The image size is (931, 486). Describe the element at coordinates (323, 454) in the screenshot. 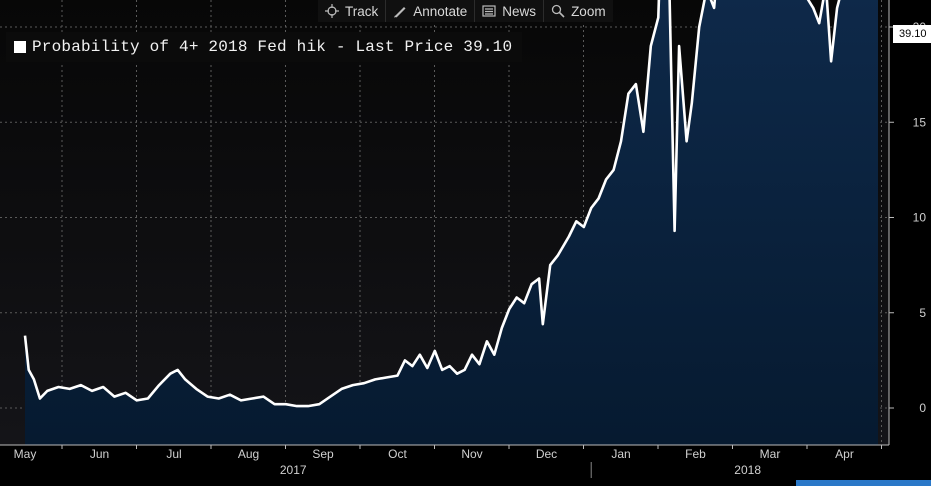

I see `x-tick-label: Sep` at that location.